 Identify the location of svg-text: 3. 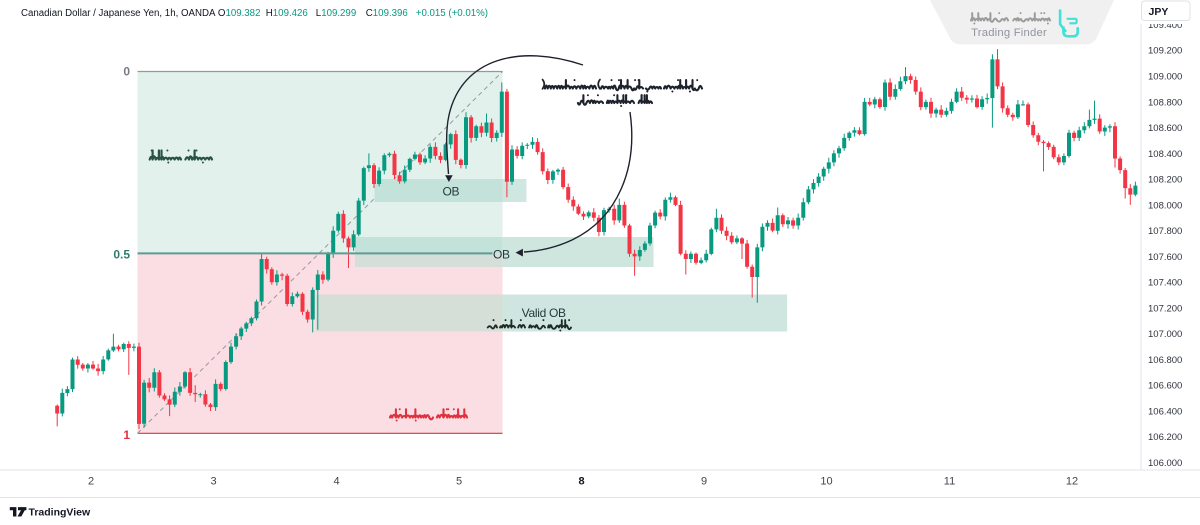
(213, 482).